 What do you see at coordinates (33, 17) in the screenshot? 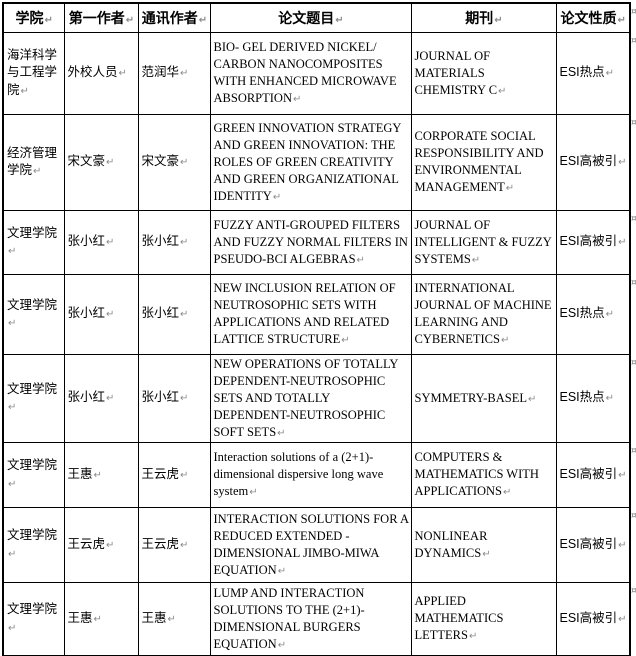
I see `column-header-college: 学院↵` at bounding box center [33, 17].